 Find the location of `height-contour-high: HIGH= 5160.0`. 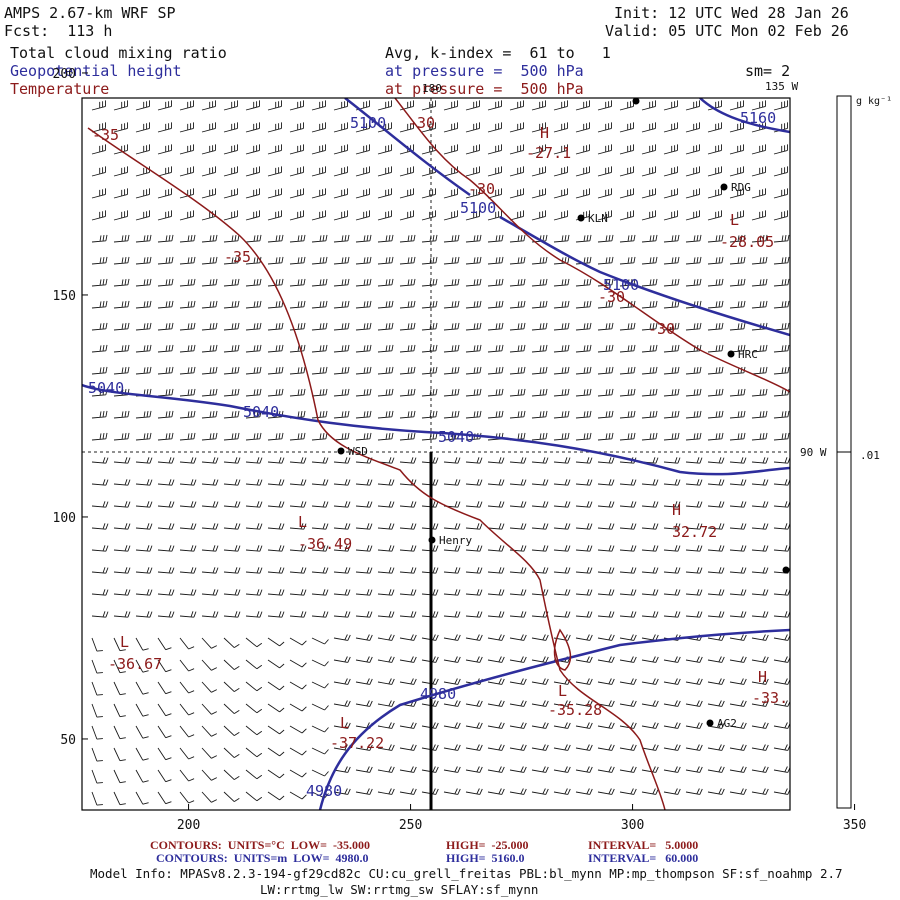

height-contour-high: HIGH= 5160.0 is located at coordinates (485, 858).